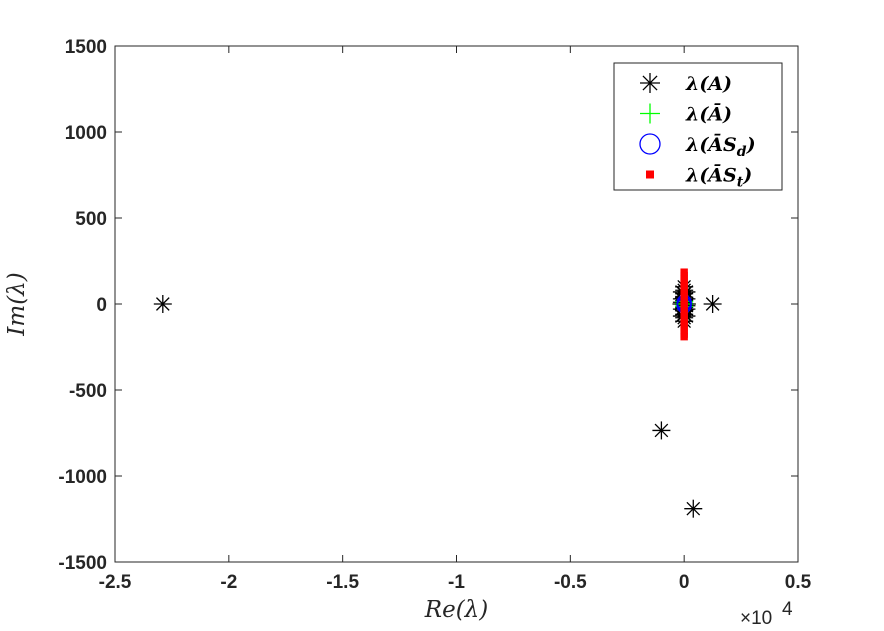  What do you see at coordinates (91, 219) in the screenshot?
I see `y-tick-label: 500` at bounding box center [91, 219].